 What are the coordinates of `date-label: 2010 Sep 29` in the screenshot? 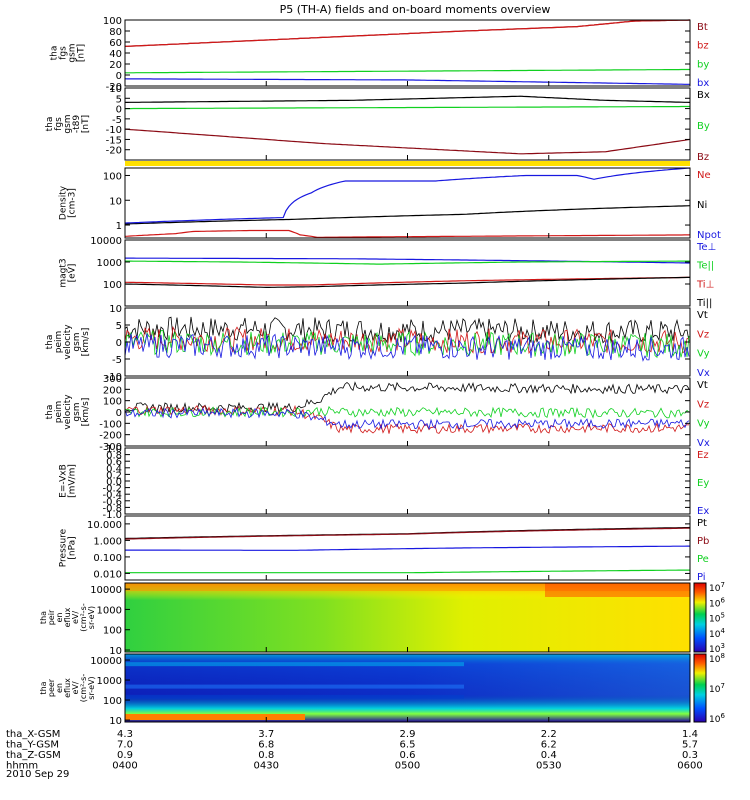 It's located at (37, 774).